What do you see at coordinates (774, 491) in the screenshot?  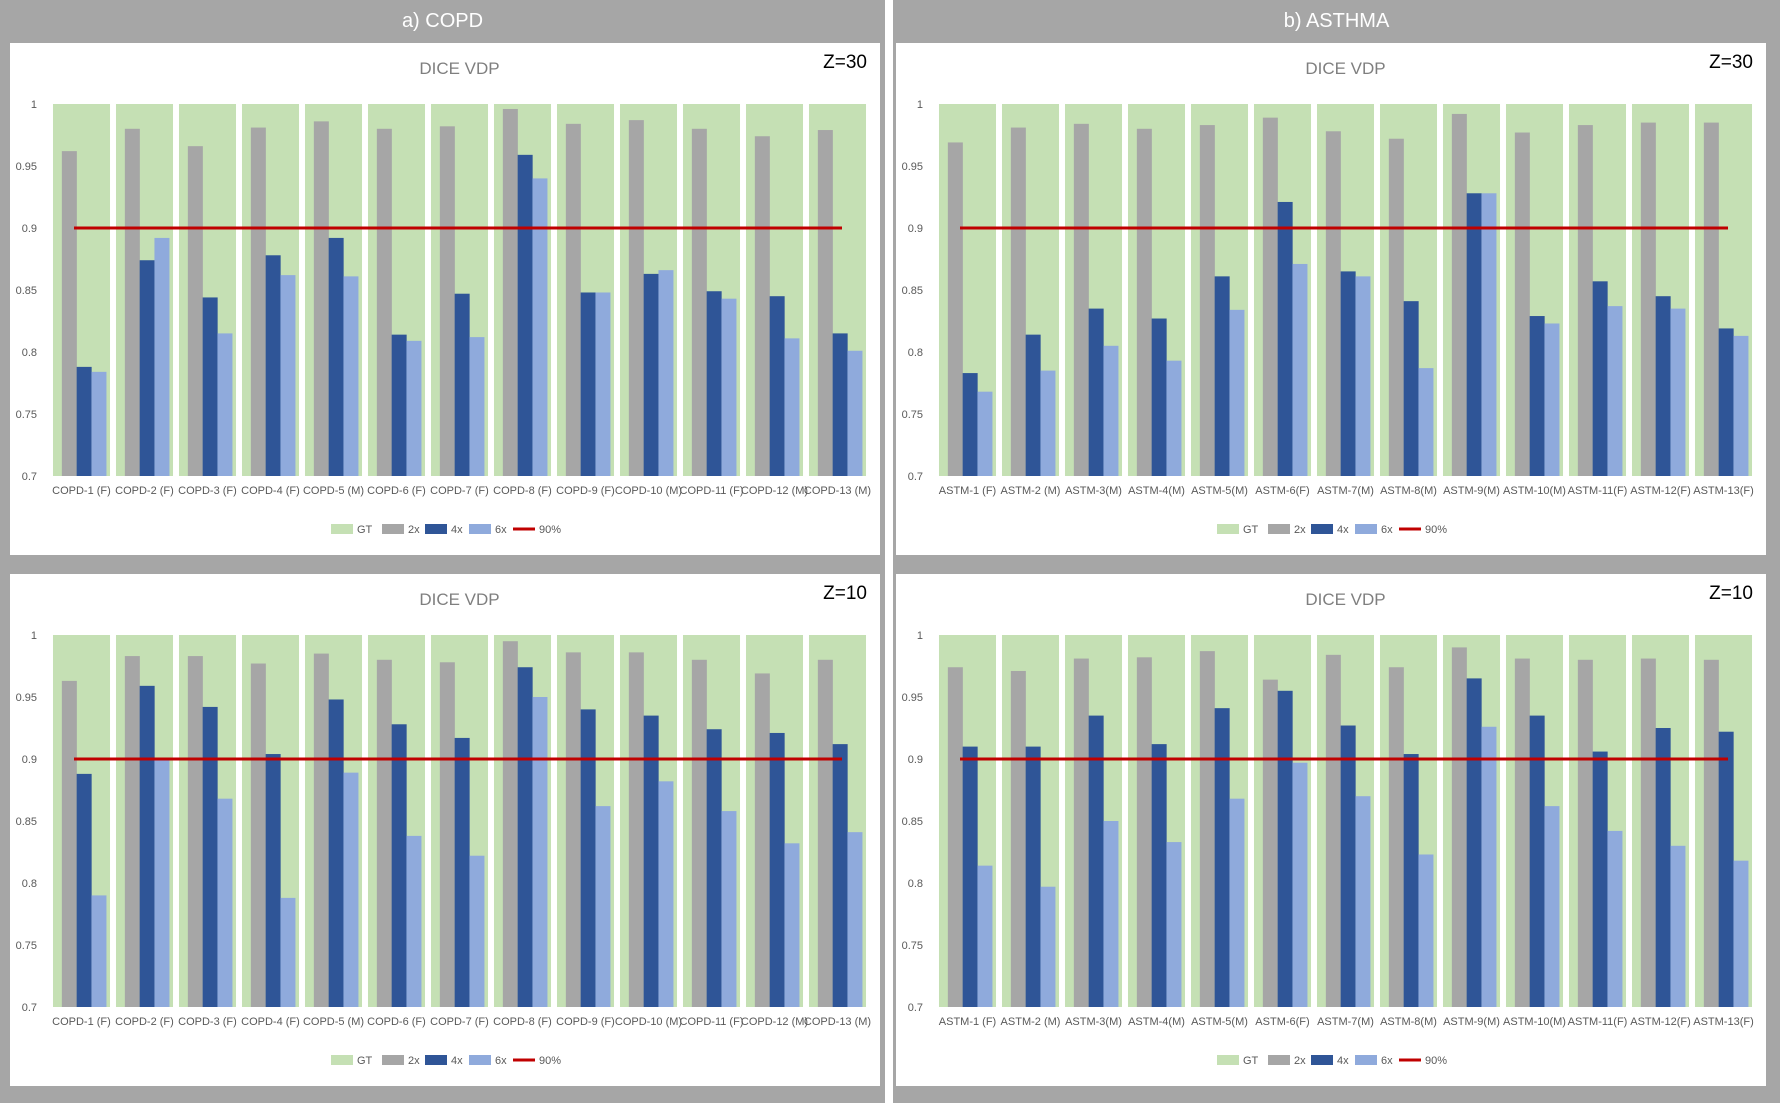 I see `x-category-label: COPD-12 (M)` at bounding box center [774, 491].